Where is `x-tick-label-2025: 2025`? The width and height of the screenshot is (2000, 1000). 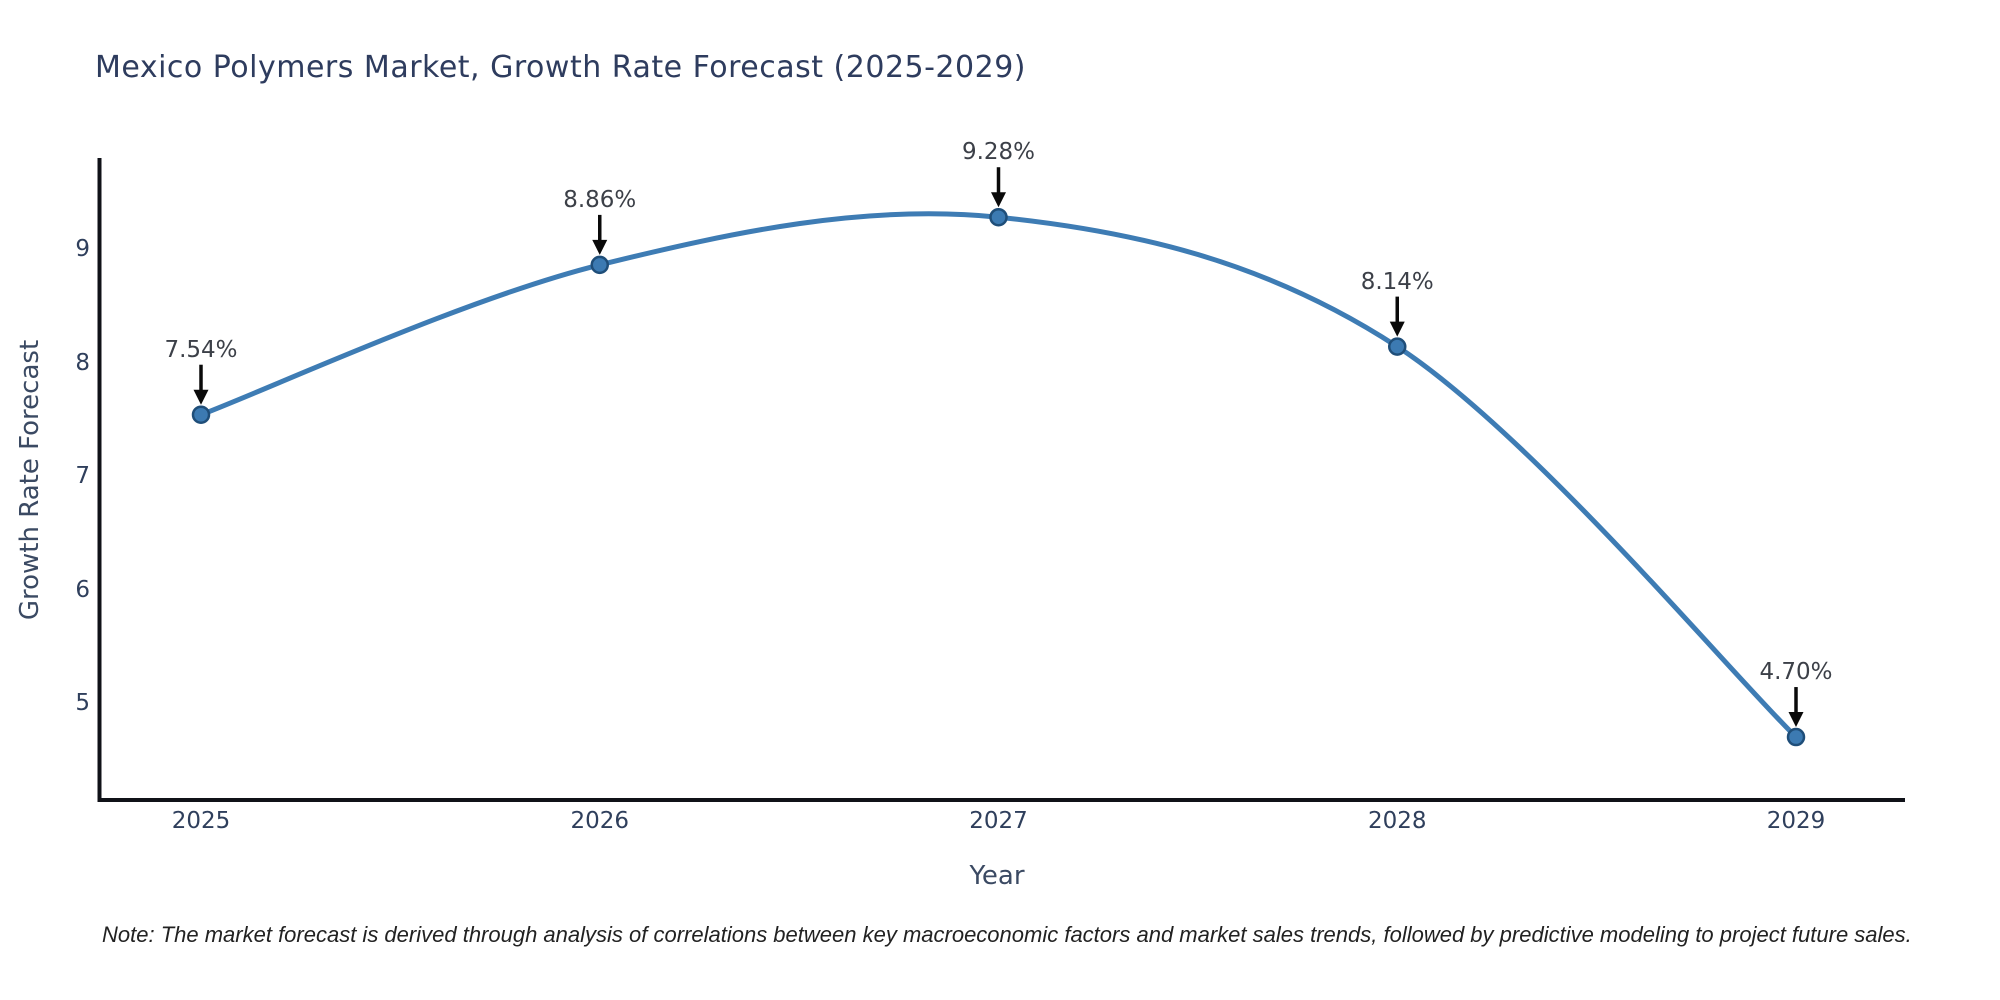
x-tick-label-2025: 2025 is located at coordinates (201, 821).